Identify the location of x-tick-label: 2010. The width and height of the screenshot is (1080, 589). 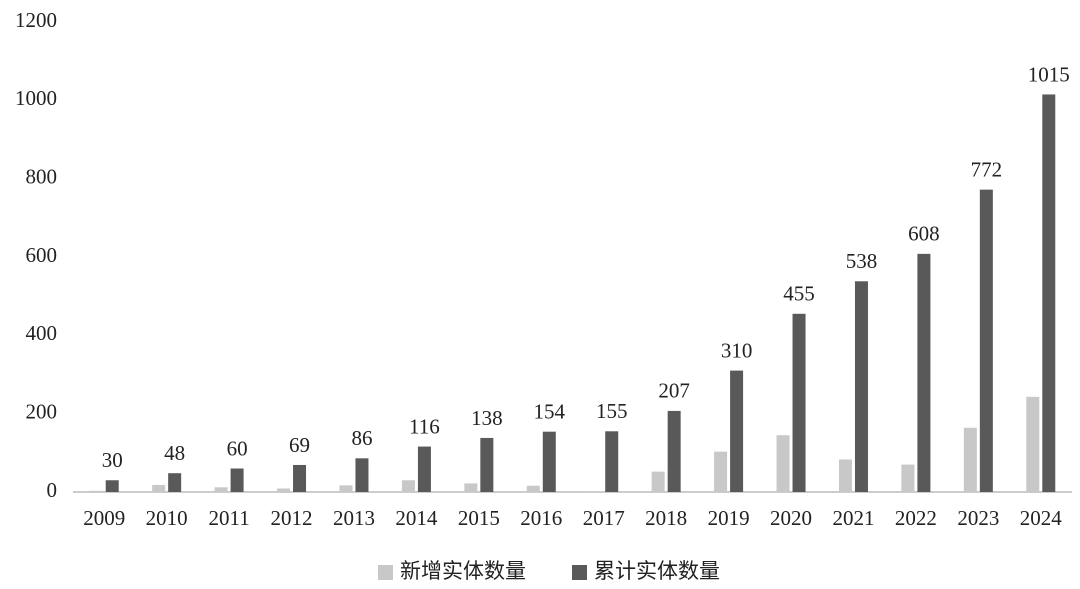
(167, 518).